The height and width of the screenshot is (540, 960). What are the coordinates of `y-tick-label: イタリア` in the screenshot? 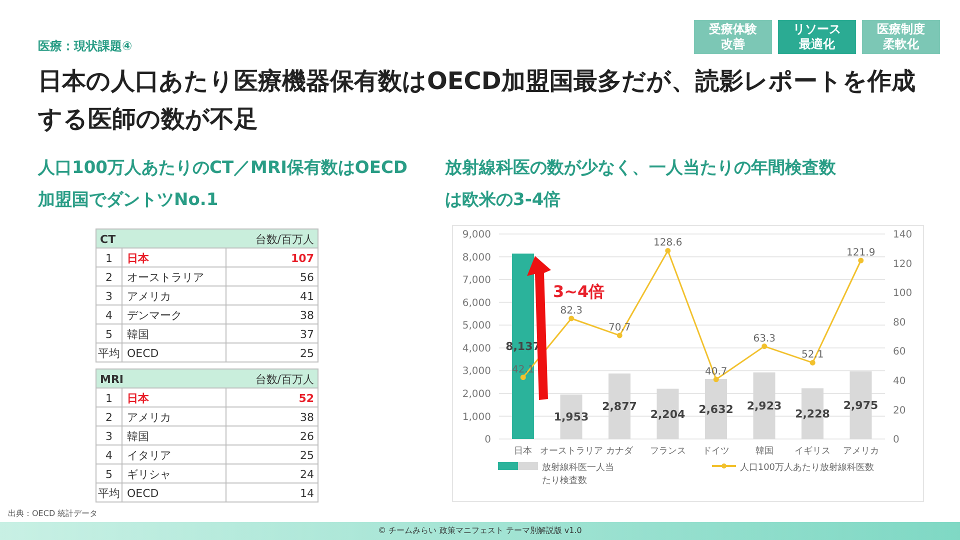 It's located at (149, 455).